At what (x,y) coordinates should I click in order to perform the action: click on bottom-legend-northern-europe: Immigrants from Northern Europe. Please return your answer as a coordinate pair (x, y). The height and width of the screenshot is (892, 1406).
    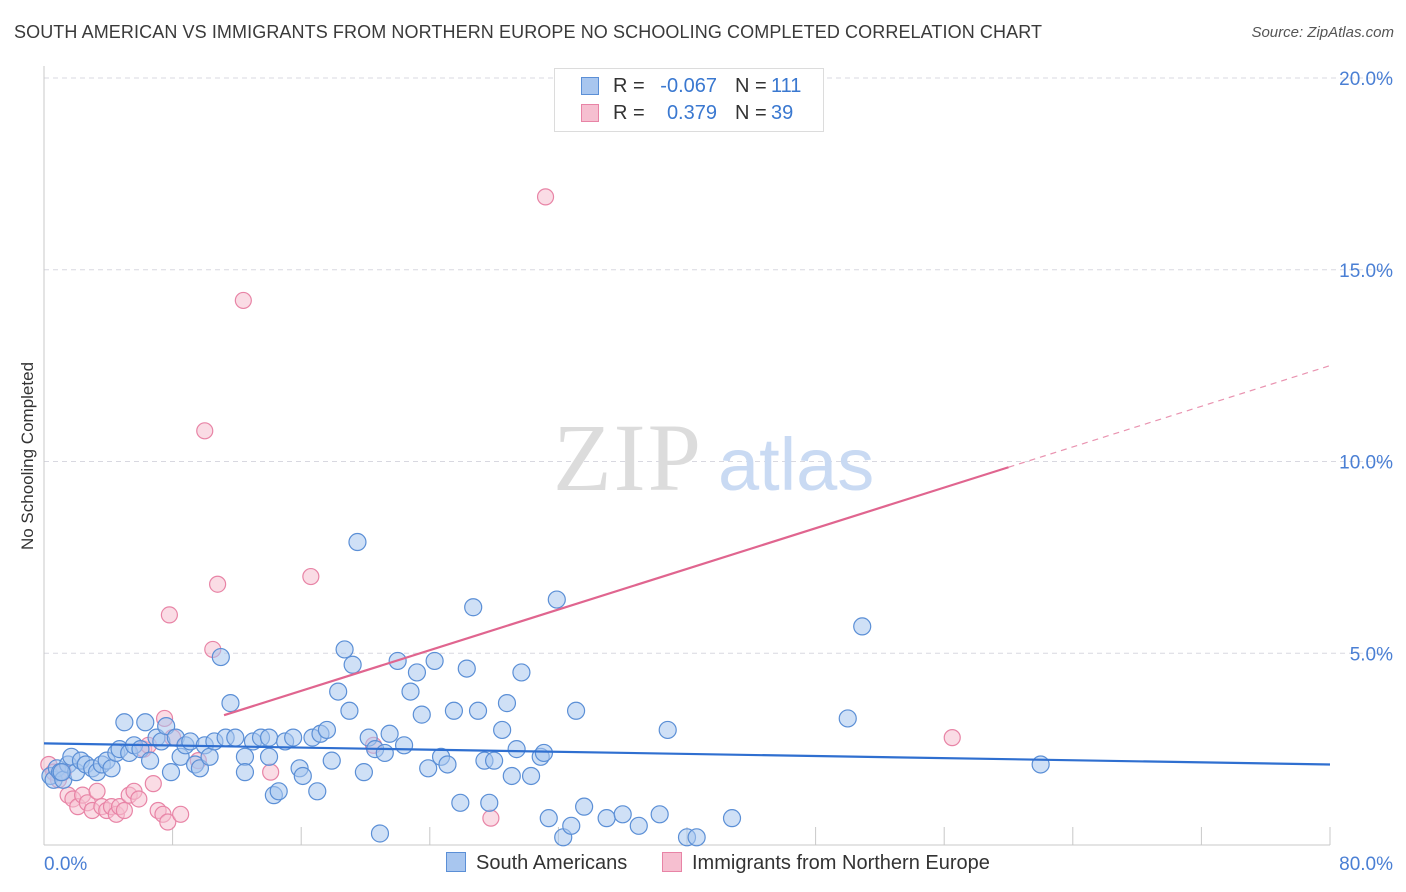
    Looking at the image, I should click on (826, 863).